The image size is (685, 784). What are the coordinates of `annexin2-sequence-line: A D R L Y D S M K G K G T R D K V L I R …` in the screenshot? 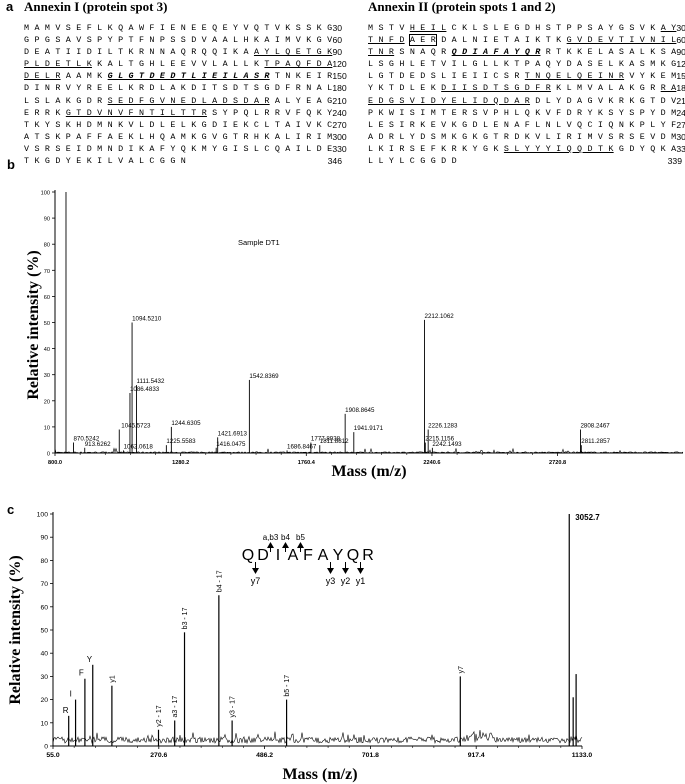 It's located at (526, 137).